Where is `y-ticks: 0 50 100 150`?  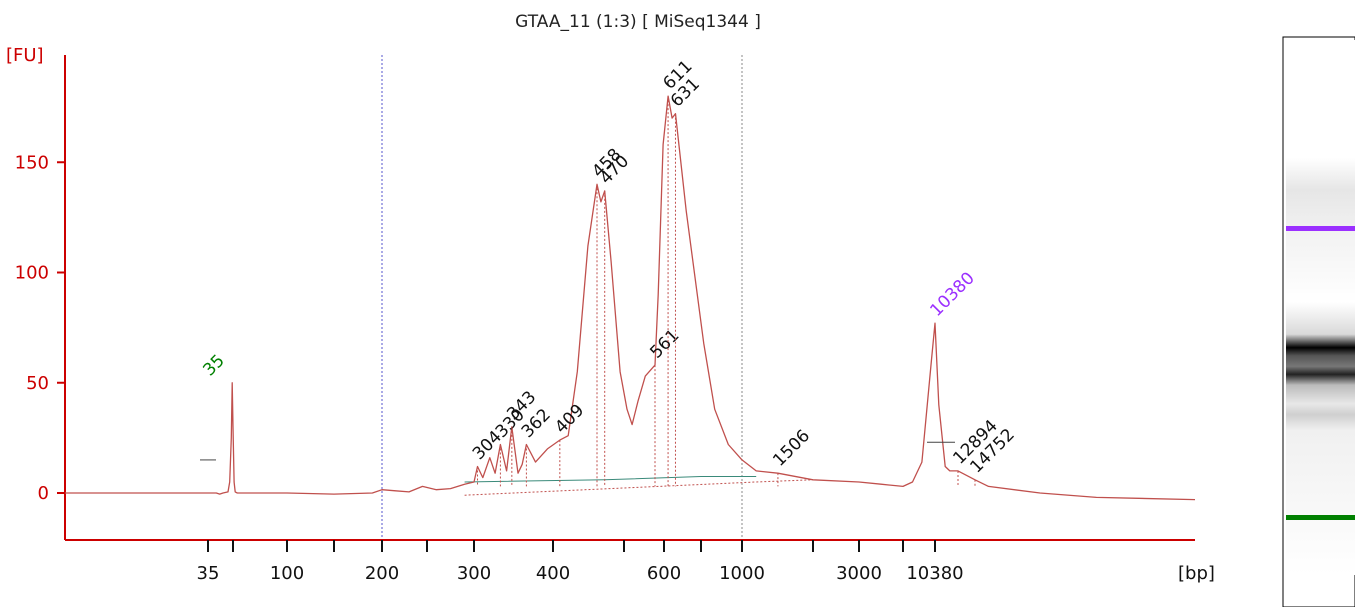
y-ticks: 0 50 100 150 is located at coordinates (40, 328).